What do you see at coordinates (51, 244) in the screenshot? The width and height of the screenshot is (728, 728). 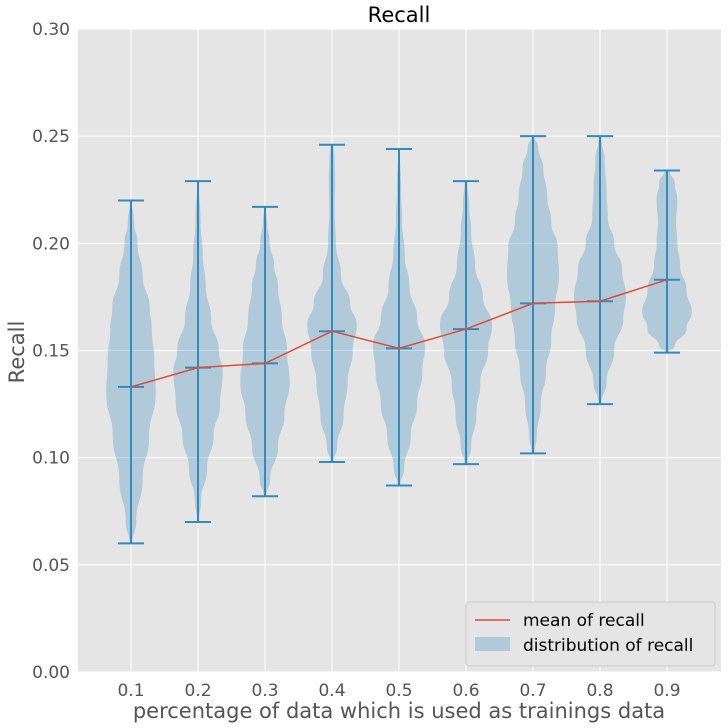 I see `y-tick-label: 0.20` at bounding box center [51, 244].